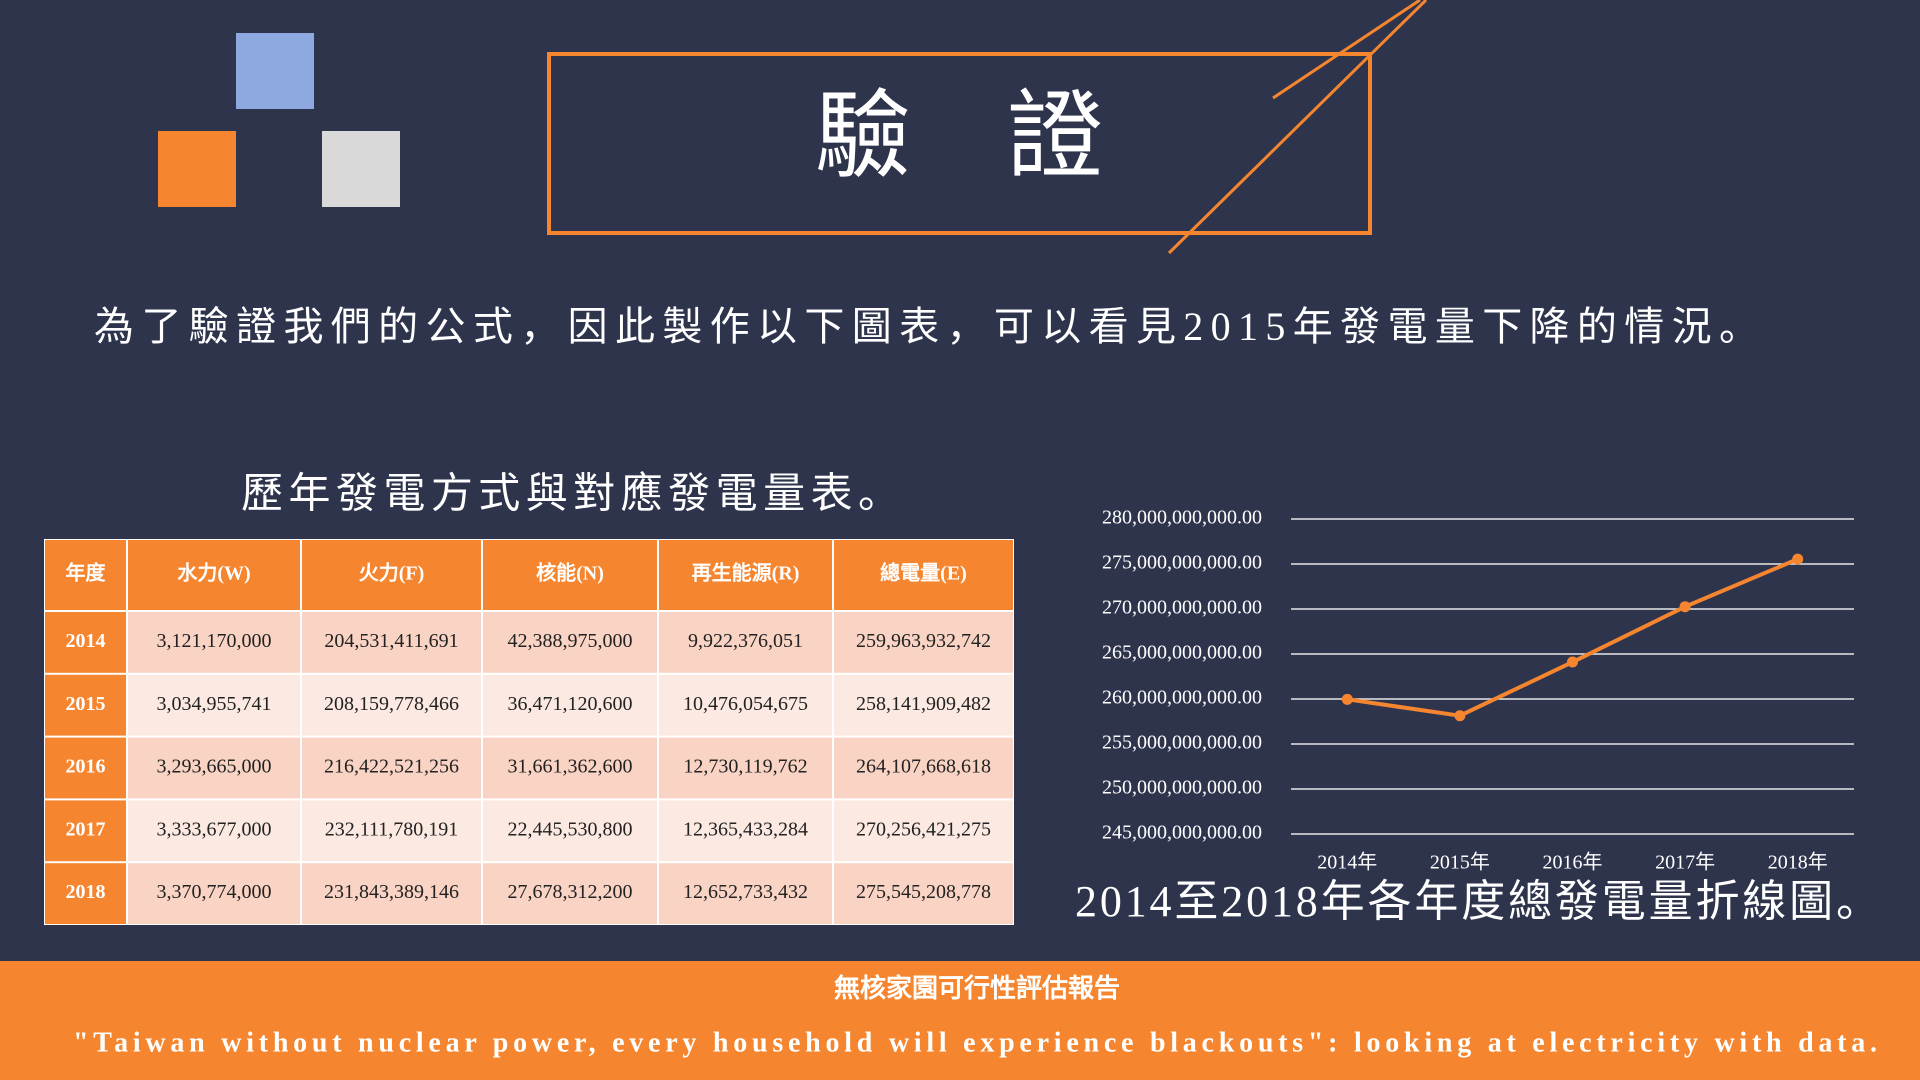  I want to click on column-header: 火力(F), so click(392, 573).